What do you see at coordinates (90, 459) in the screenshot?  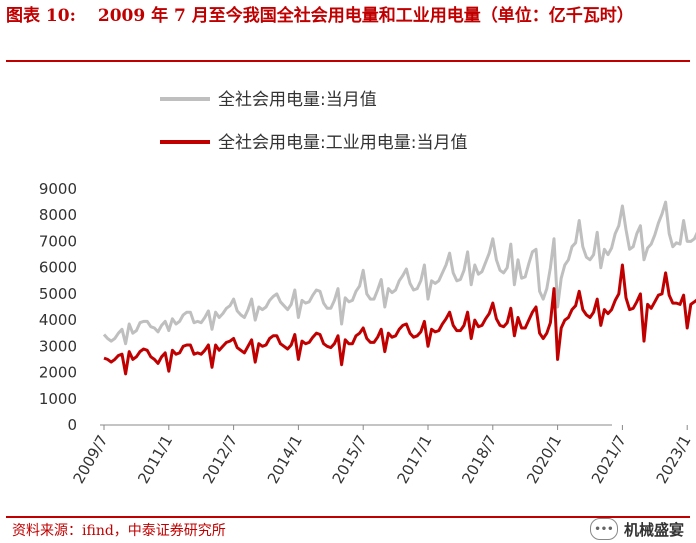 I see `x-tick-label: 2009/7` at bounding box center [90, 459].